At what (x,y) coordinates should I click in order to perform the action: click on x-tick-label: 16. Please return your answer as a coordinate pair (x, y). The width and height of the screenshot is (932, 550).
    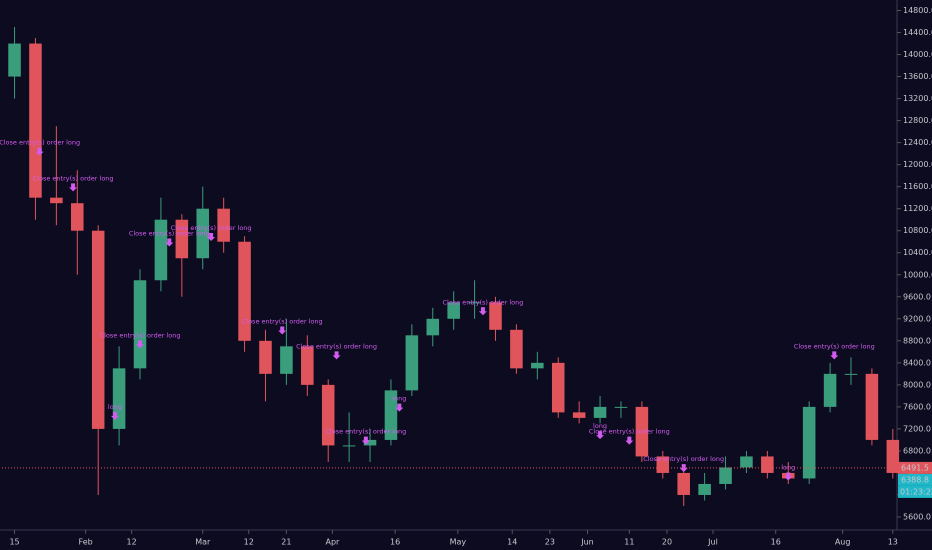
    Looking at the image, I should click on (395, 542).